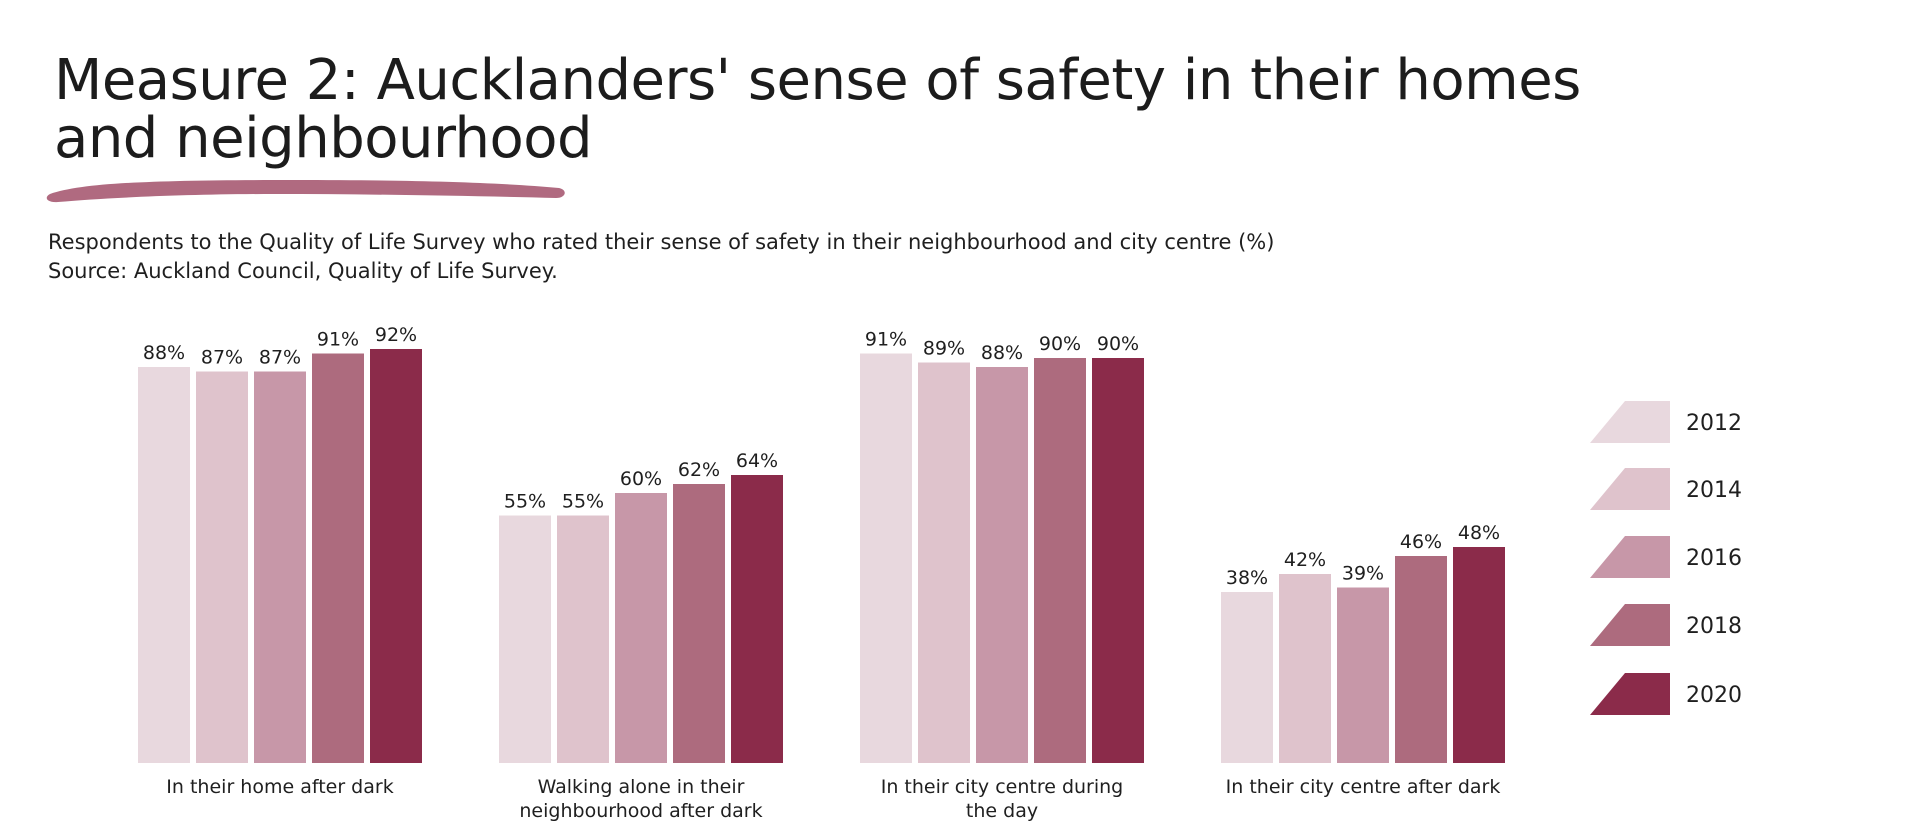  What do you see at coordinates (1630, 557) in the screenshot?
I see `legend-swatch-2016` at bounding box center [1630, 557].